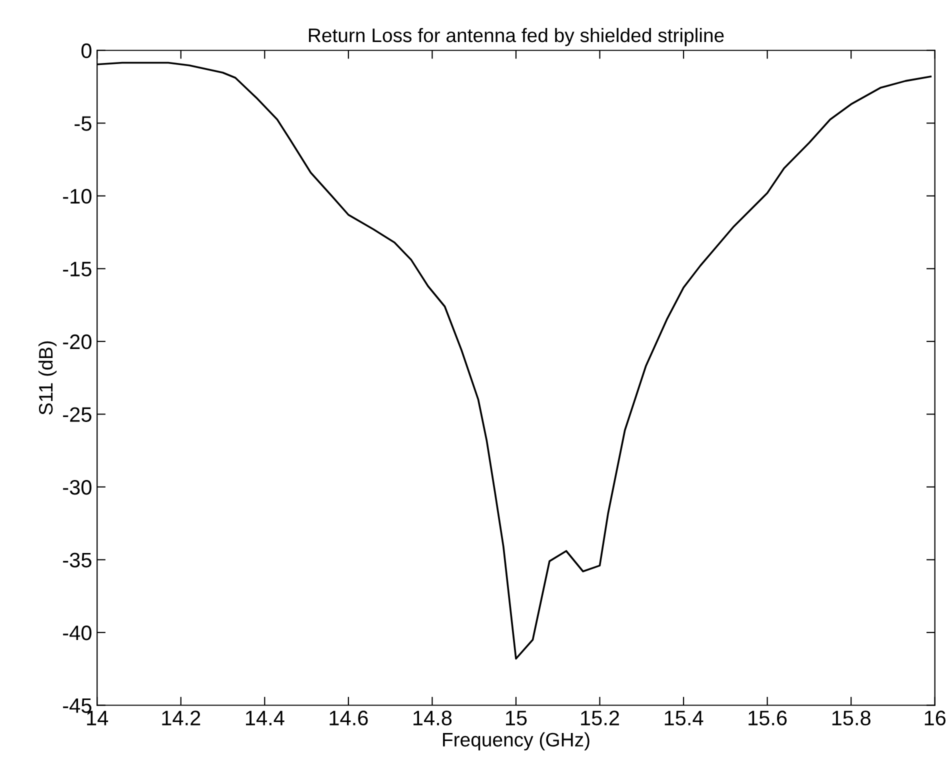 This screenshot has width=952, height=775. Describe the element at coordinates (181, 718) in the screenshot. I see `x-tick-label: 14.2` at that location.